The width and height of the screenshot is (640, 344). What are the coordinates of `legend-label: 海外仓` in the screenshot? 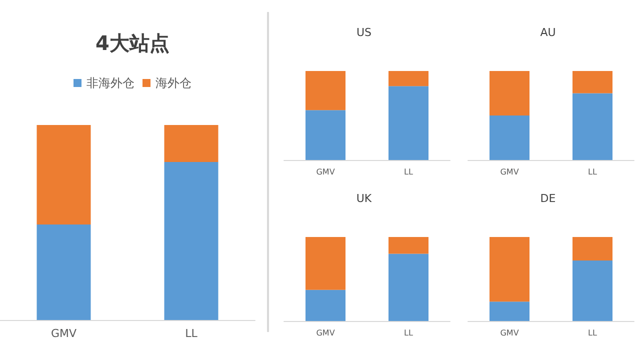 It's located at (174, 83).